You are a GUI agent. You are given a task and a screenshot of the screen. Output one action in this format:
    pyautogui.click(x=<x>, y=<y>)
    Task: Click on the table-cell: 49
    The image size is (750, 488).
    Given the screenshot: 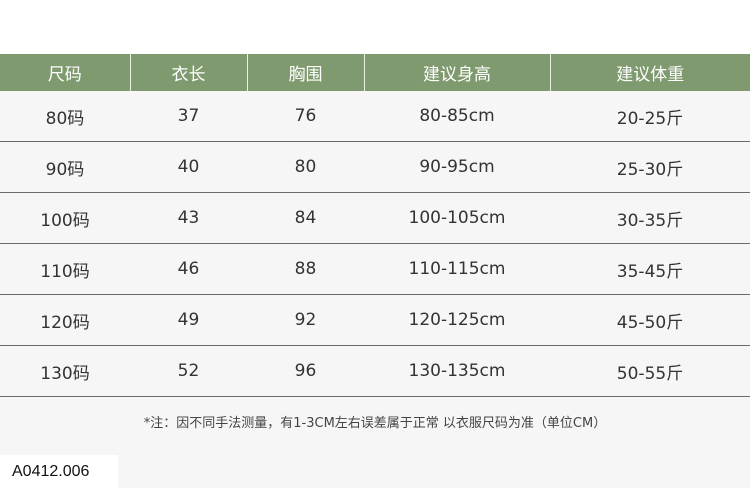 What is the action you would take?
    pyautogui.click(x=188, y=320)
    